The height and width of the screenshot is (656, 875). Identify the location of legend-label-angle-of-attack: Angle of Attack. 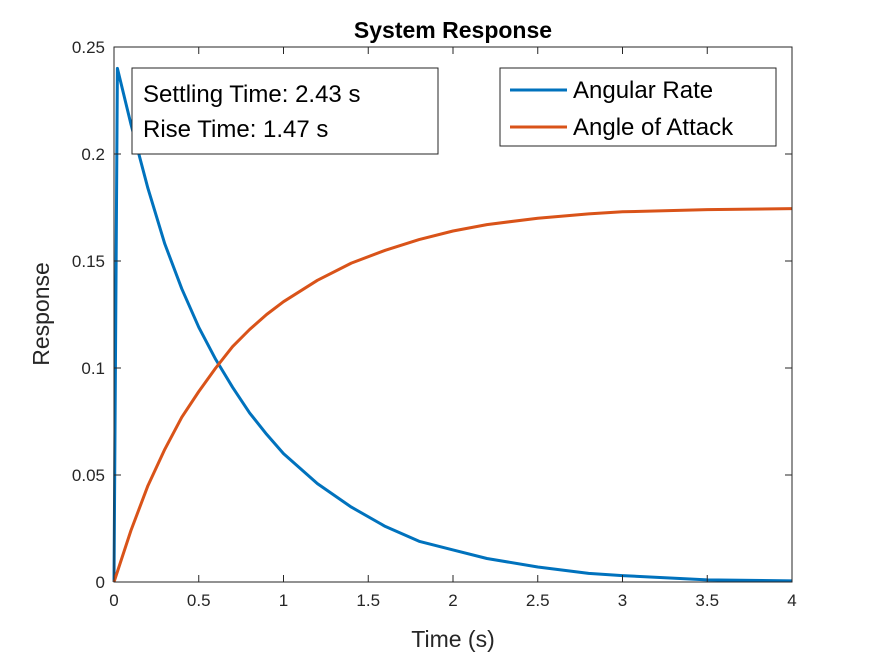
(653, 127).